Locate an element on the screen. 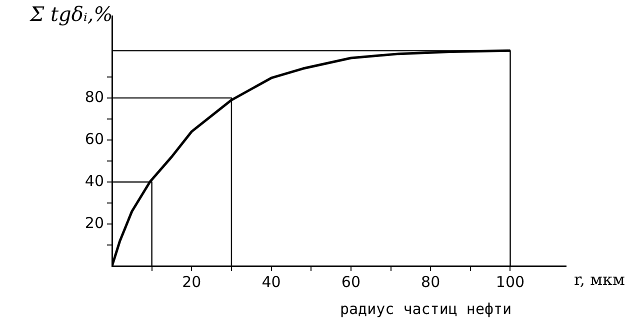  x-tick-label: 100 is located at coordinates (510, 281).